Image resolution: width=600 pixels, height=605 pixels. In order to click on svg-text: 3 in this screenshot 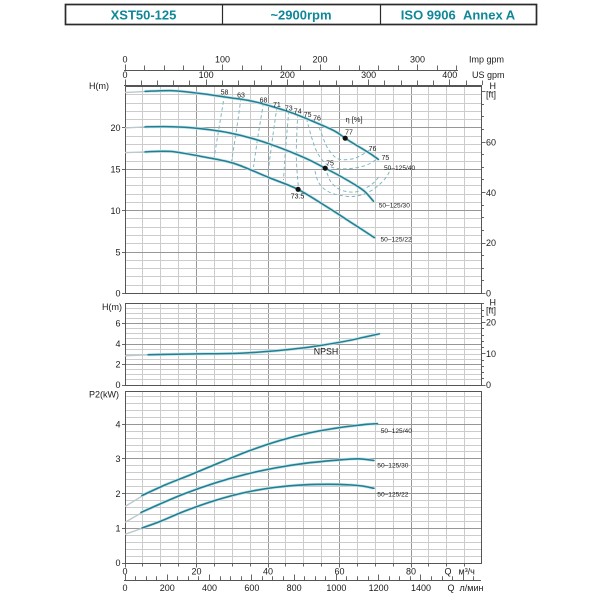, I will do `click(117, 459)`.